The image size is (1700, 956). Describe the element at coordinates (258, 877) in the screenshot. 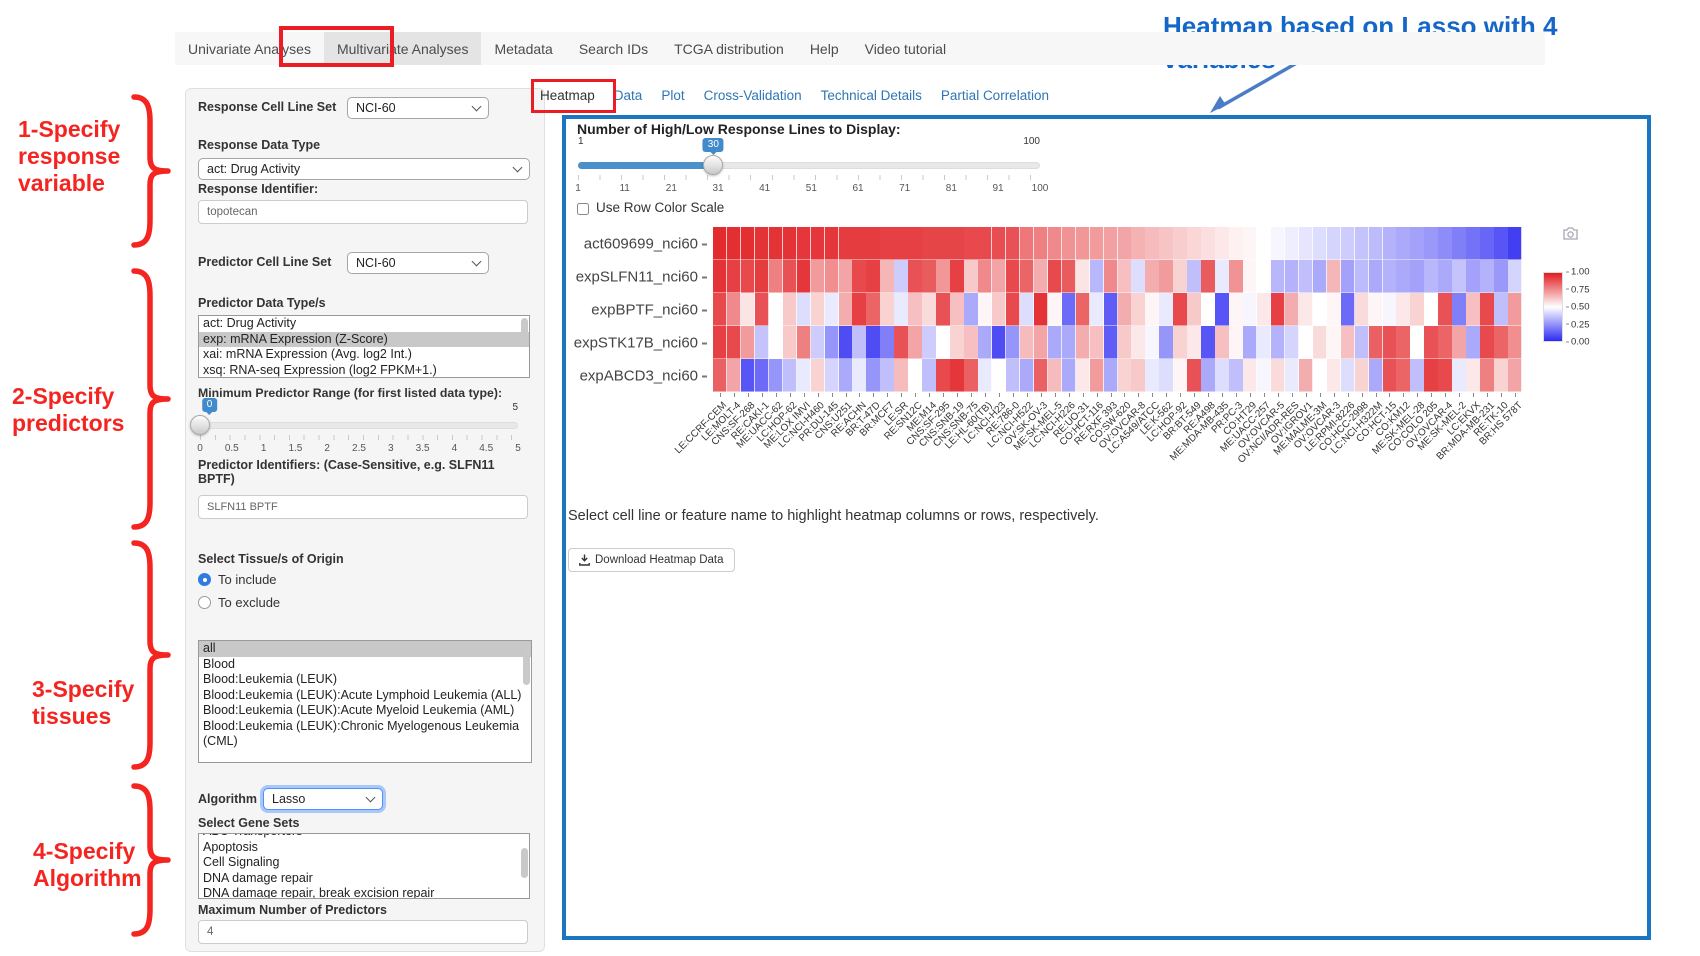

I see `gene-set-option: DNA damage repair` at that location.